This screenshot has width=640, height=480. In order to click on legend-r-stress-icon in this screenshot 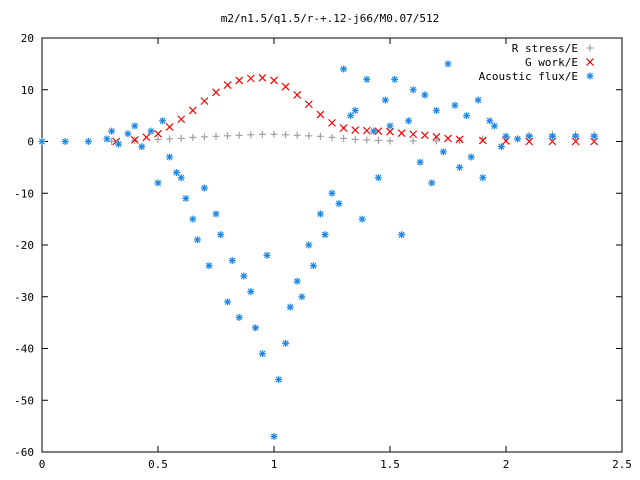, I will do `click(590, 48)`.